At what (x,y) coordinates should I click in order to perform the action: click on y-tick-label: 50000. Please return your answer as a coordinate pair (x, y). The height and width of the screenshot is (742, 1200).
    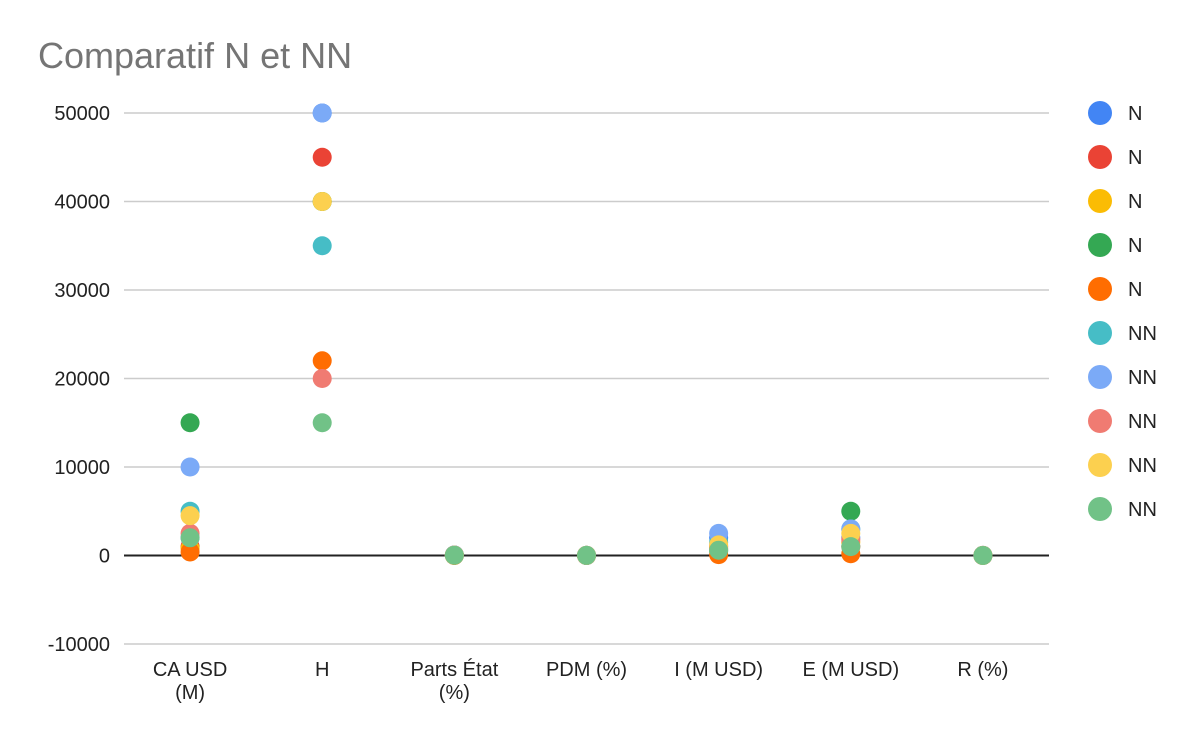
    Looking at the image, I should click on (82, 114).